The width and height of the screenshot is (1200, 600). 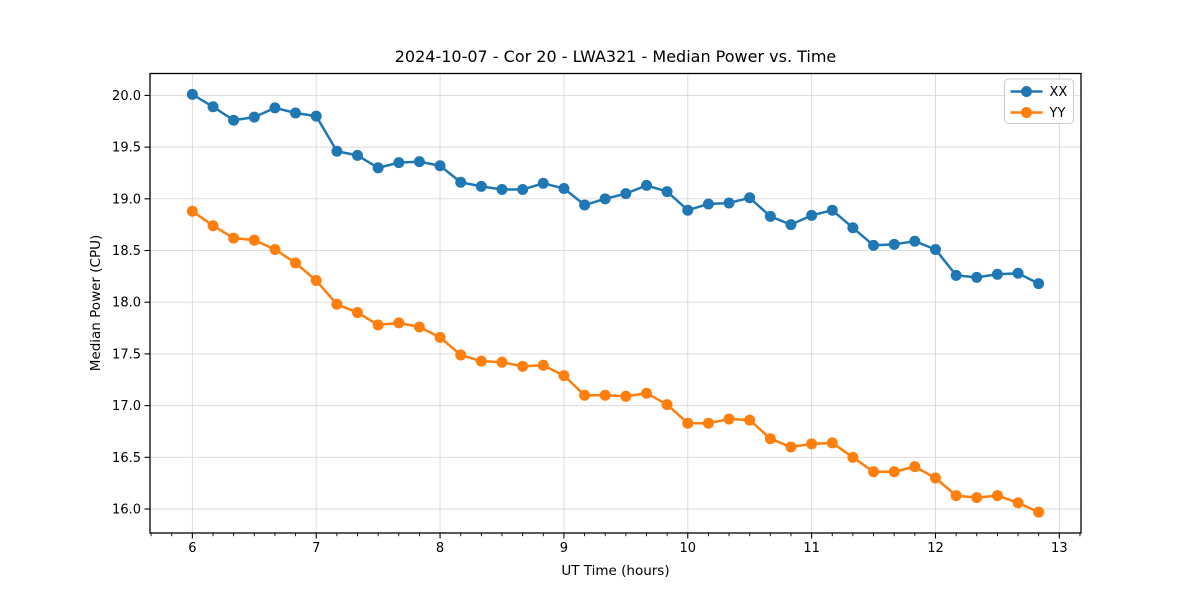 I want to click on x-tick-label: 6, so click(x=192, y=548).